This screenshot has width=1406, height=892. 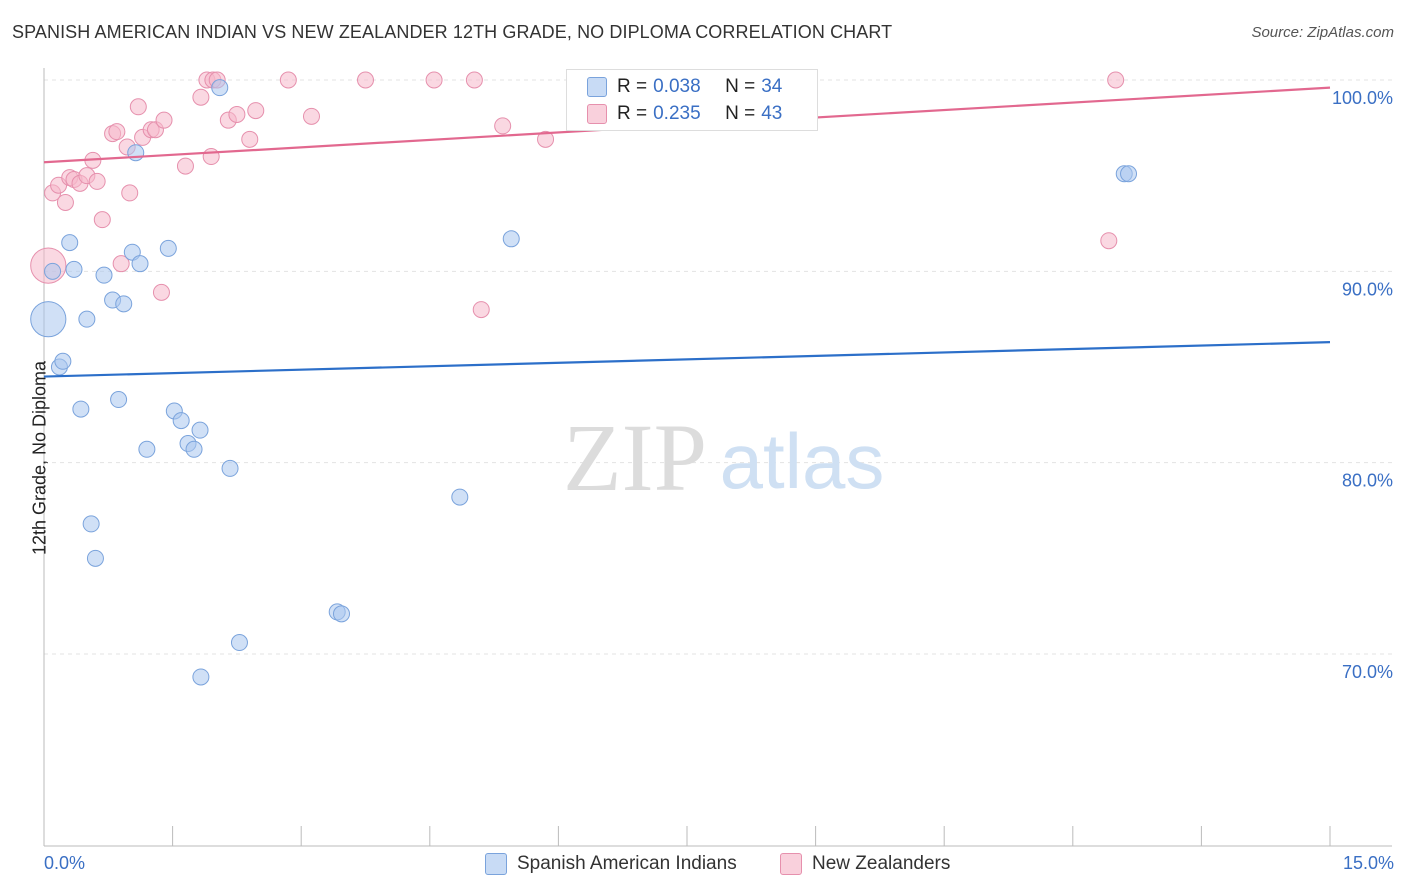 I want to click on legend-item-new-zealanders: New Zealanders, so click(x=865, y=864).